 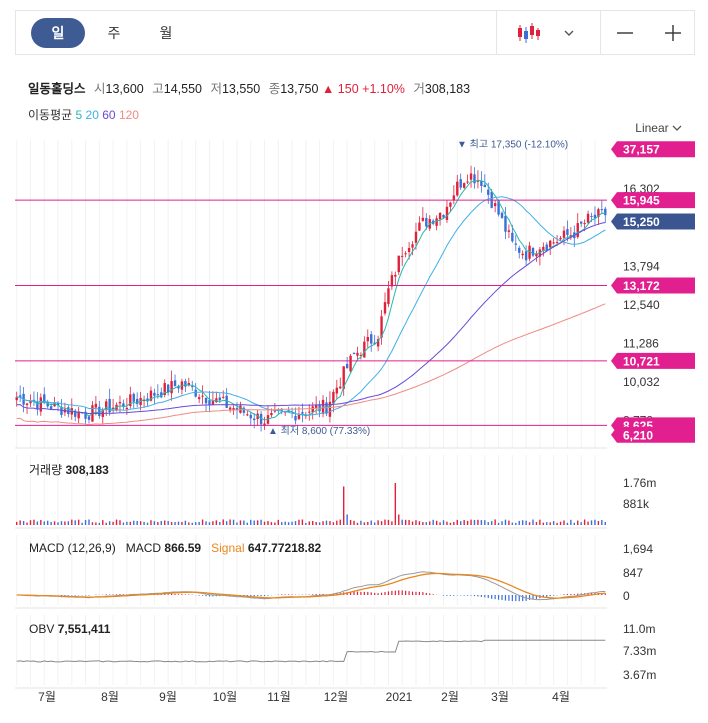 I want to click on period-tab-month: 월, so click(x=166, y=33).